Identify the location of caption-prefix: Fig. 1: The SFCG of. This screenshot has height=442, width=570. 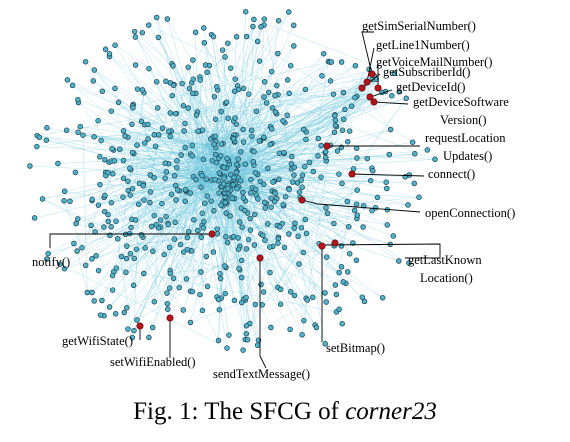
(239, 411).